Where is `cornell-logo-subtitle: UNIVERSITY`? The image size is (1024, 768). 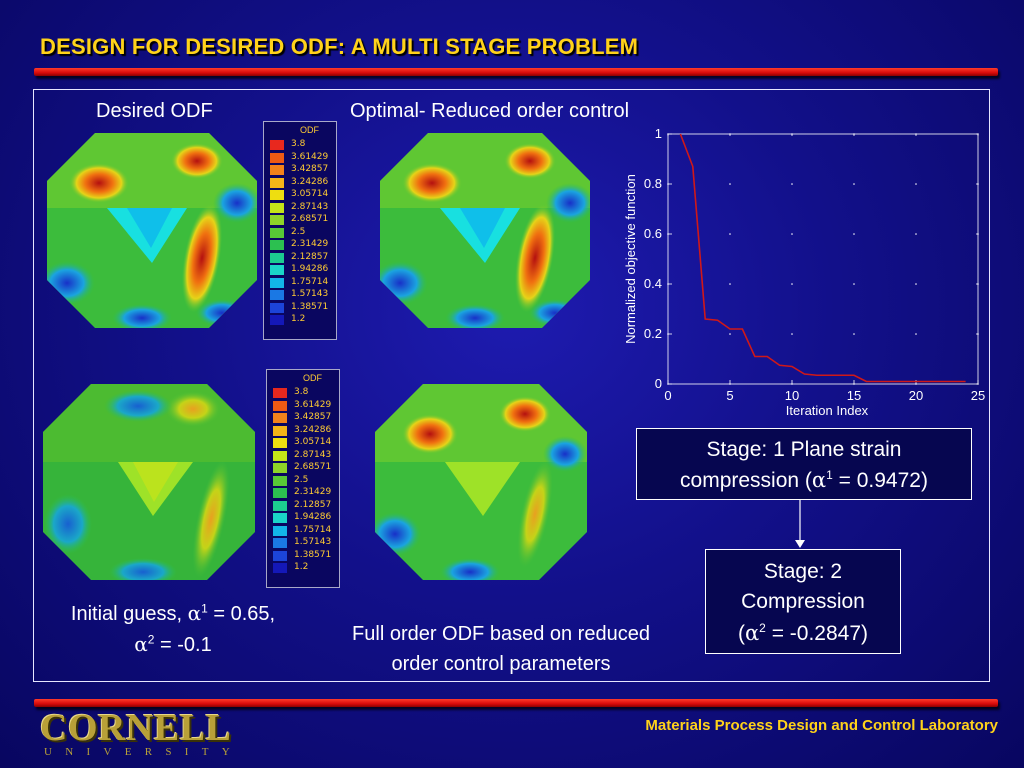
cornell-logo-subtitle: UNIVERSITY is located at coordinates (143, 752).